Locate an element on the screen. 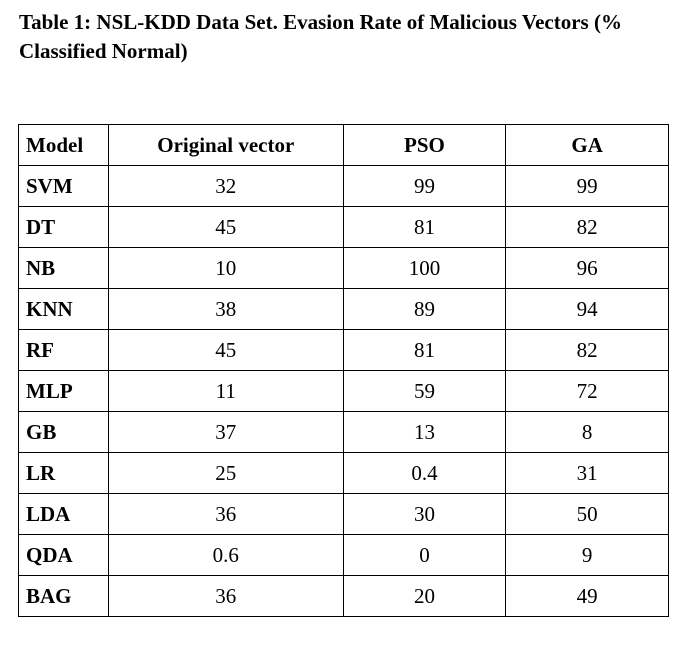  cell-model: QDA is located at coordinates (63, 555).